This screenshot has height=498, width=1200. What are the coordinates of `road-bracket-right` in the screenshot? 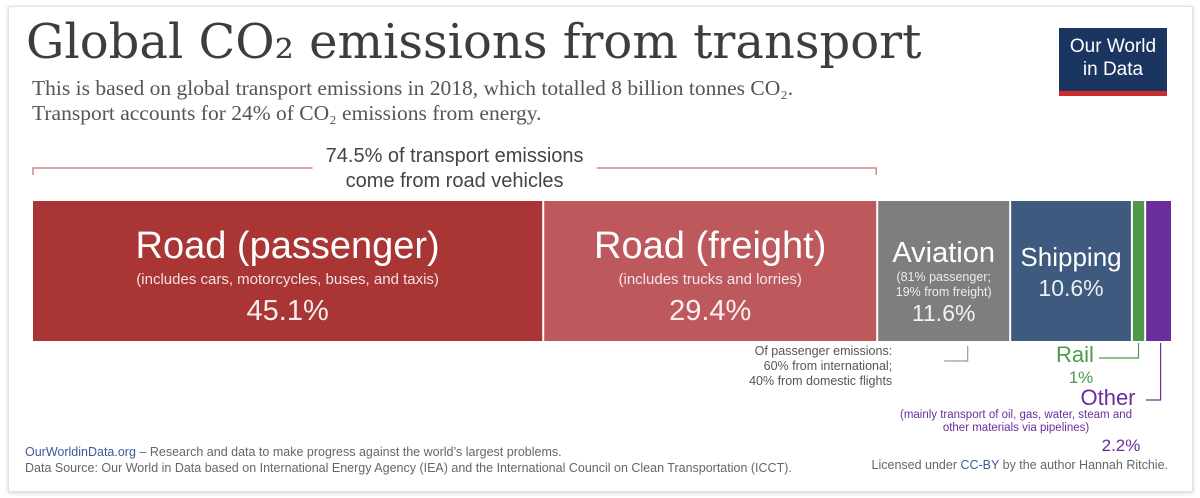 It's located at (736, 171).